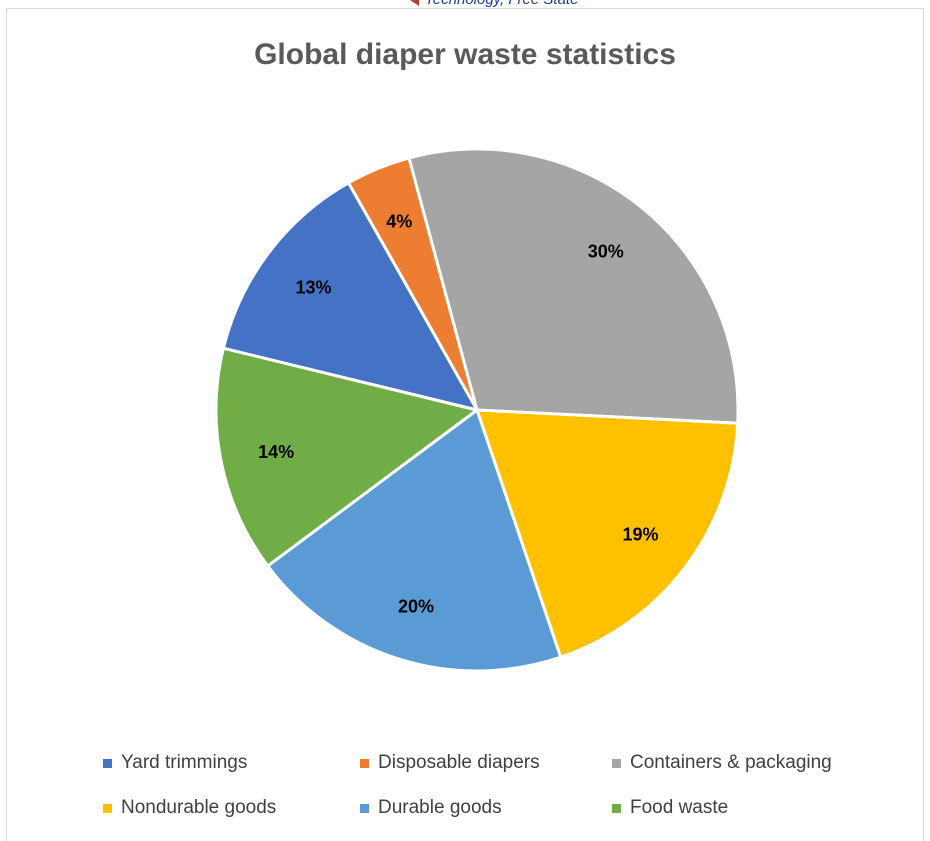  I want to click on header-fragment: Technology, Free State, so click(494, 4).